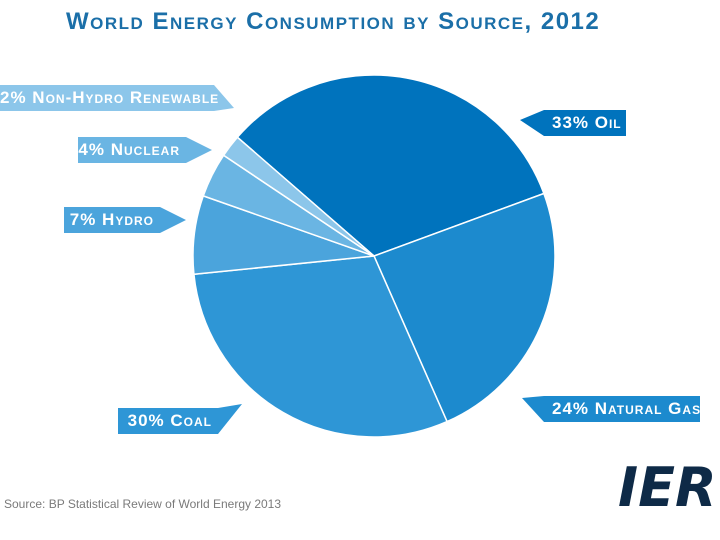 The height and width of the screenshot is (540, 720). Describe the element at coordinates (532, 123) in the screenshot. I see `pointer-oil` at that location.